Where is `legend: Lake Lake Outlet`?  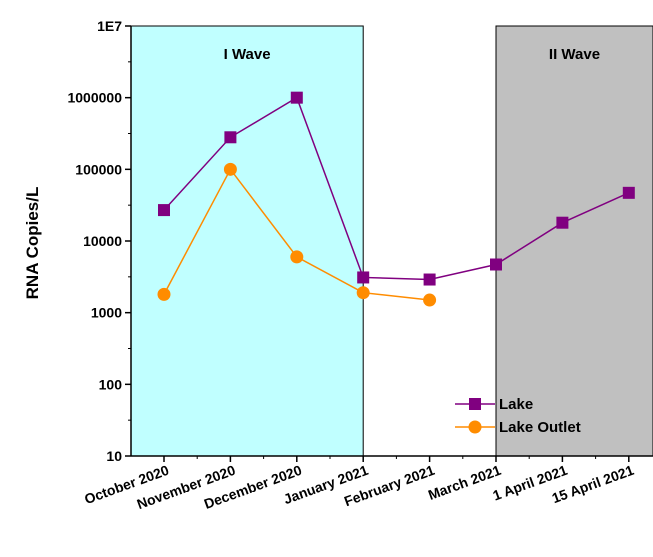
legend: Lake Lake Outlet is located at coordinates (518, 416).